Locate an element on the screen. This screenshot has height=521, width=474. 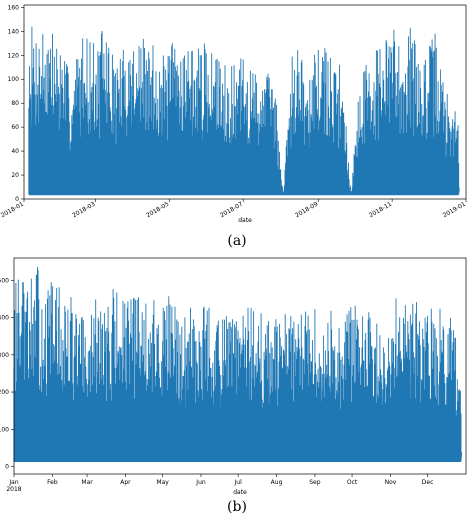
chart-b-xtick-label: Sep is located at coordinates (315, 482).